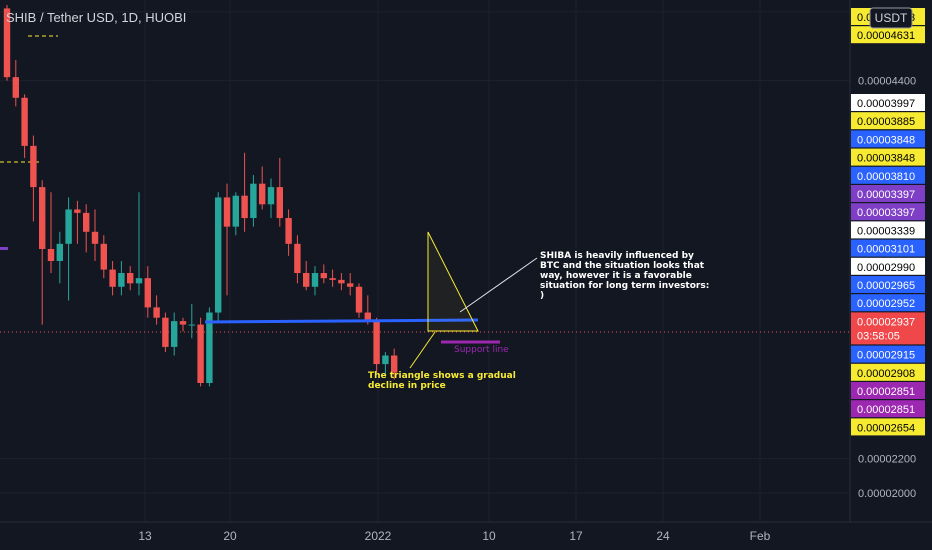  I want to click on price-label-text: 0.00003885, so click(886, 122).